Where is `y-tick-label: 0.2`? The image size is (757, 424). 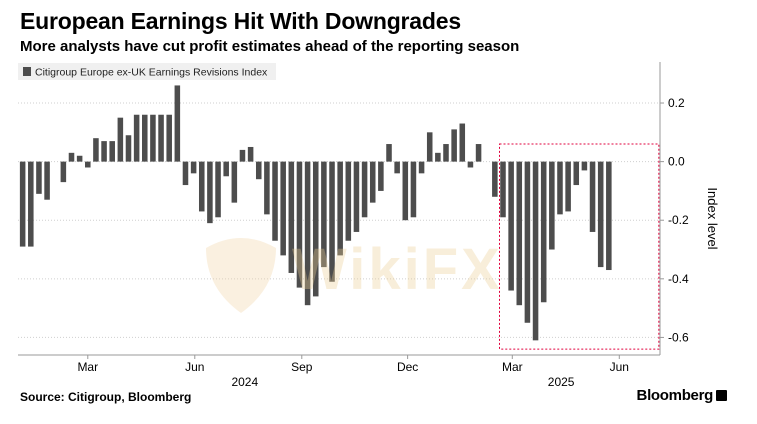
y-tick-label: 0.2 is located at coordinates (676, 103).